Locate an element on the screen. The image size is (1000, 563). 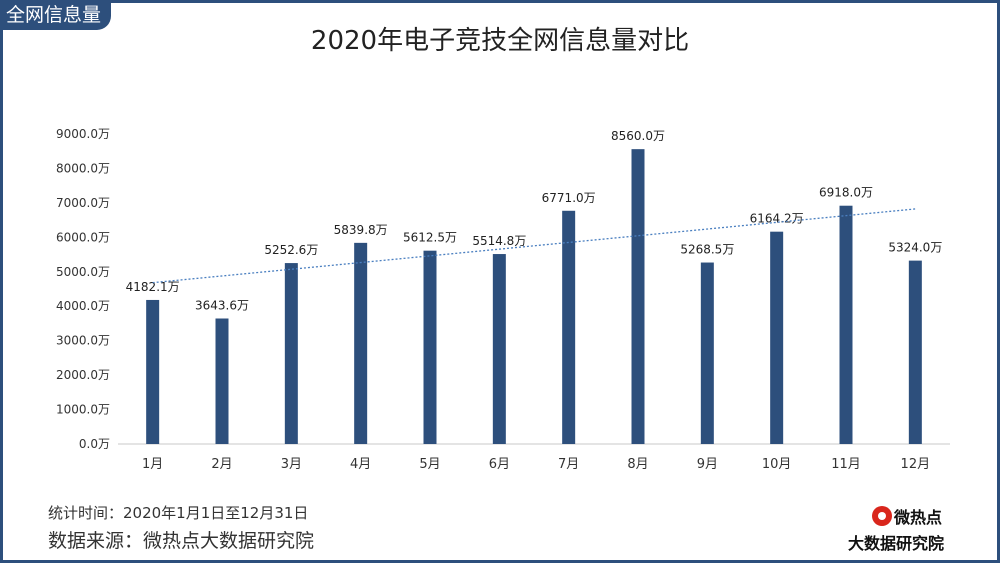
y-tick-label: 7000.0万 is located at coordinates (83, 203).